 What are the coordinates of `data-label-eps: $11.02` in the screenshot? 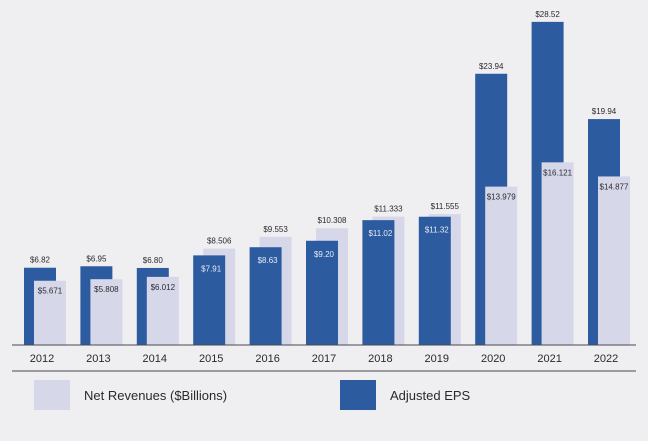 It's located at (380, 233).